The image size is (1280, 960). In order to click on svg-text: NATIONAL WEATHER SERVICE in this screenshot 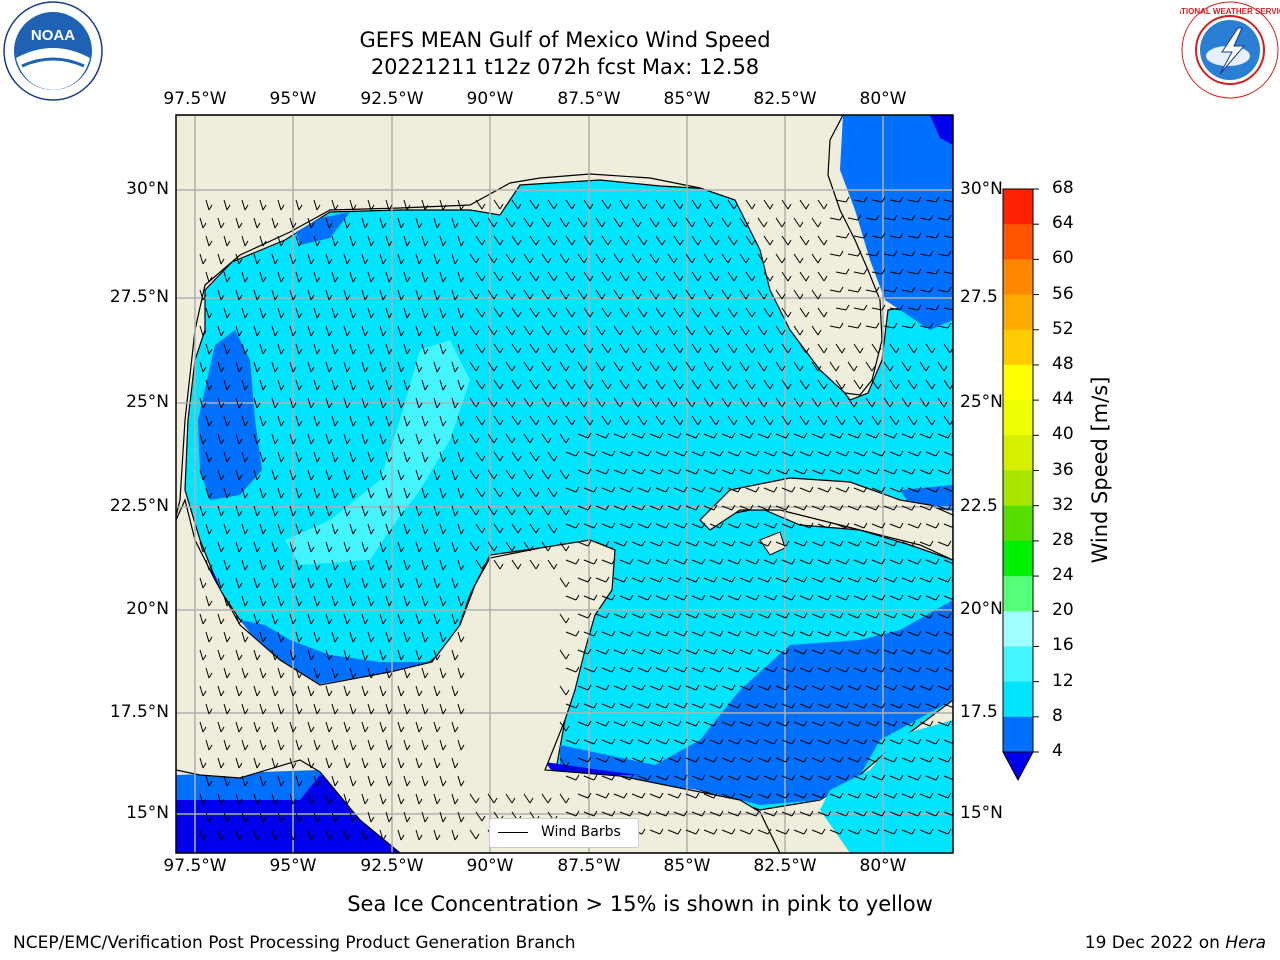, I will do `click(1230, 11)`.